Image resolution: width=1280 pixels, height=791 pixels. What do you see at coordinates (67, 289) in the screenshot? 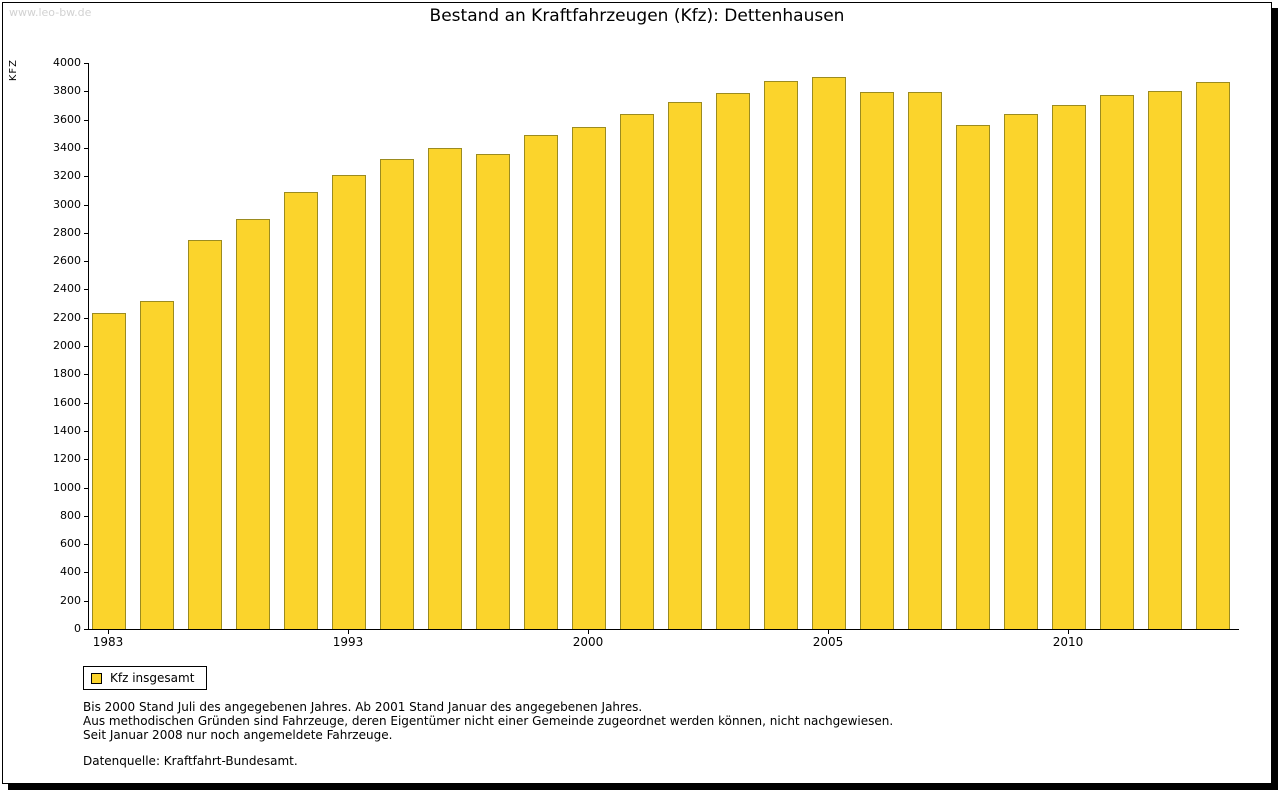
I see `y-tick-label-2400: 2400` at bounding box center [67, 289].